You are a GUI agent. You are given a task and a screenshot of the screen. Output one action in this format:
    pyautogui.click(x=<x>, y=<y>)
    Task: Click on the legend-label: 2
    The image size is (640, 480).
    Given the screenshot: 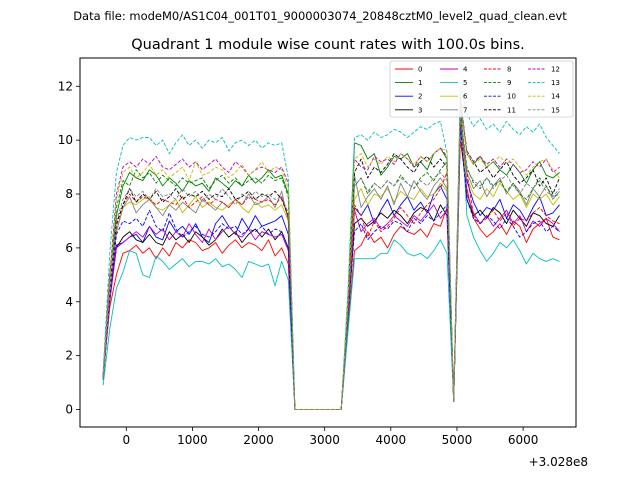 What is the action you would take?
    pyautogui.click(x=420, y=97)
    